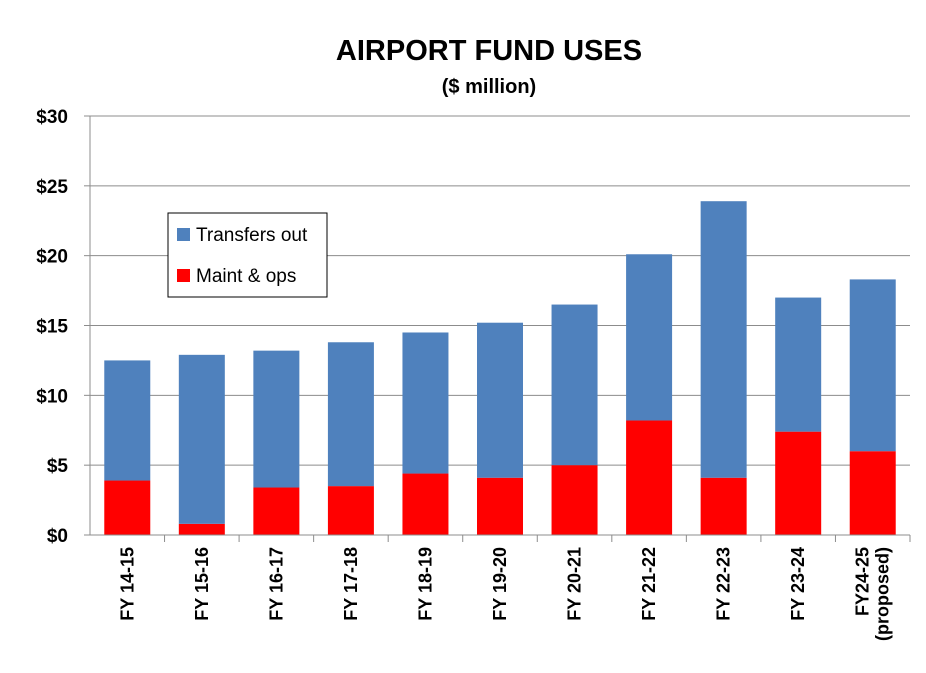 The height and width of the screenshot is (673, 926). I want to click on y-tick-labels: $0 $5 $10 $15 $20 $25 $30, so click(52, 327).